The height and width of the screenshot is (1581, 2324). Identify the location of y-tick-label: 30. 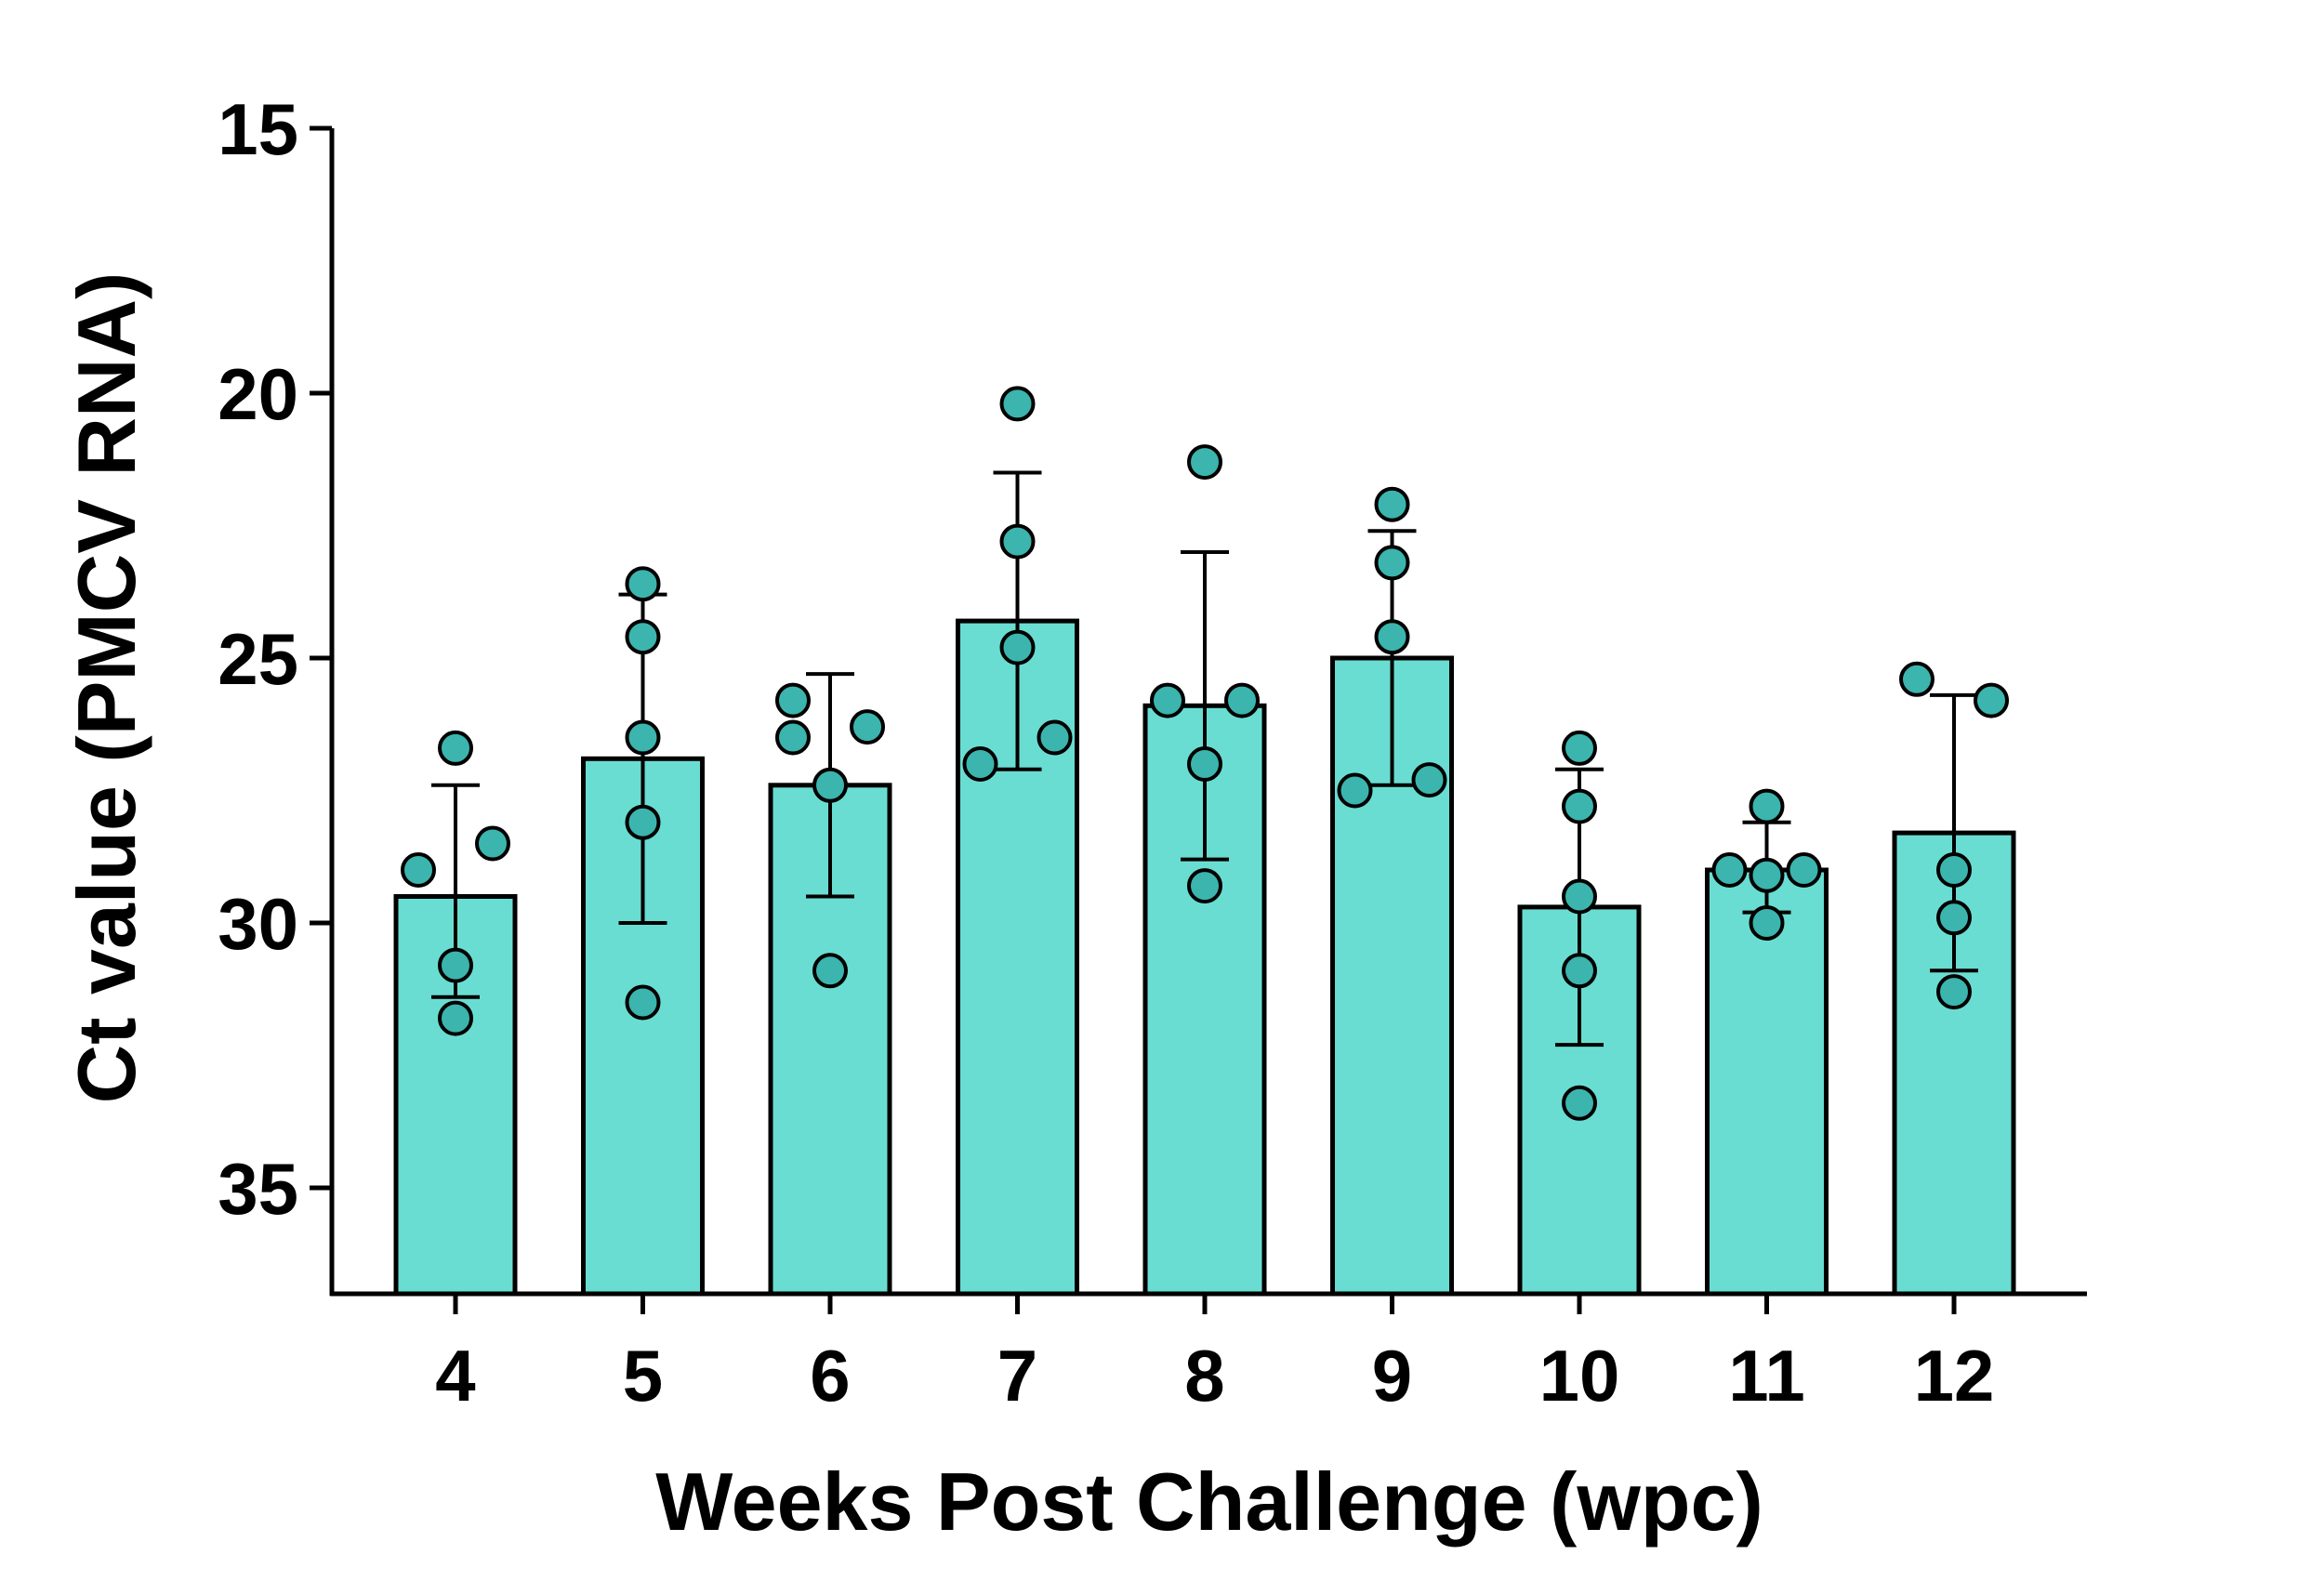
(258, 924).